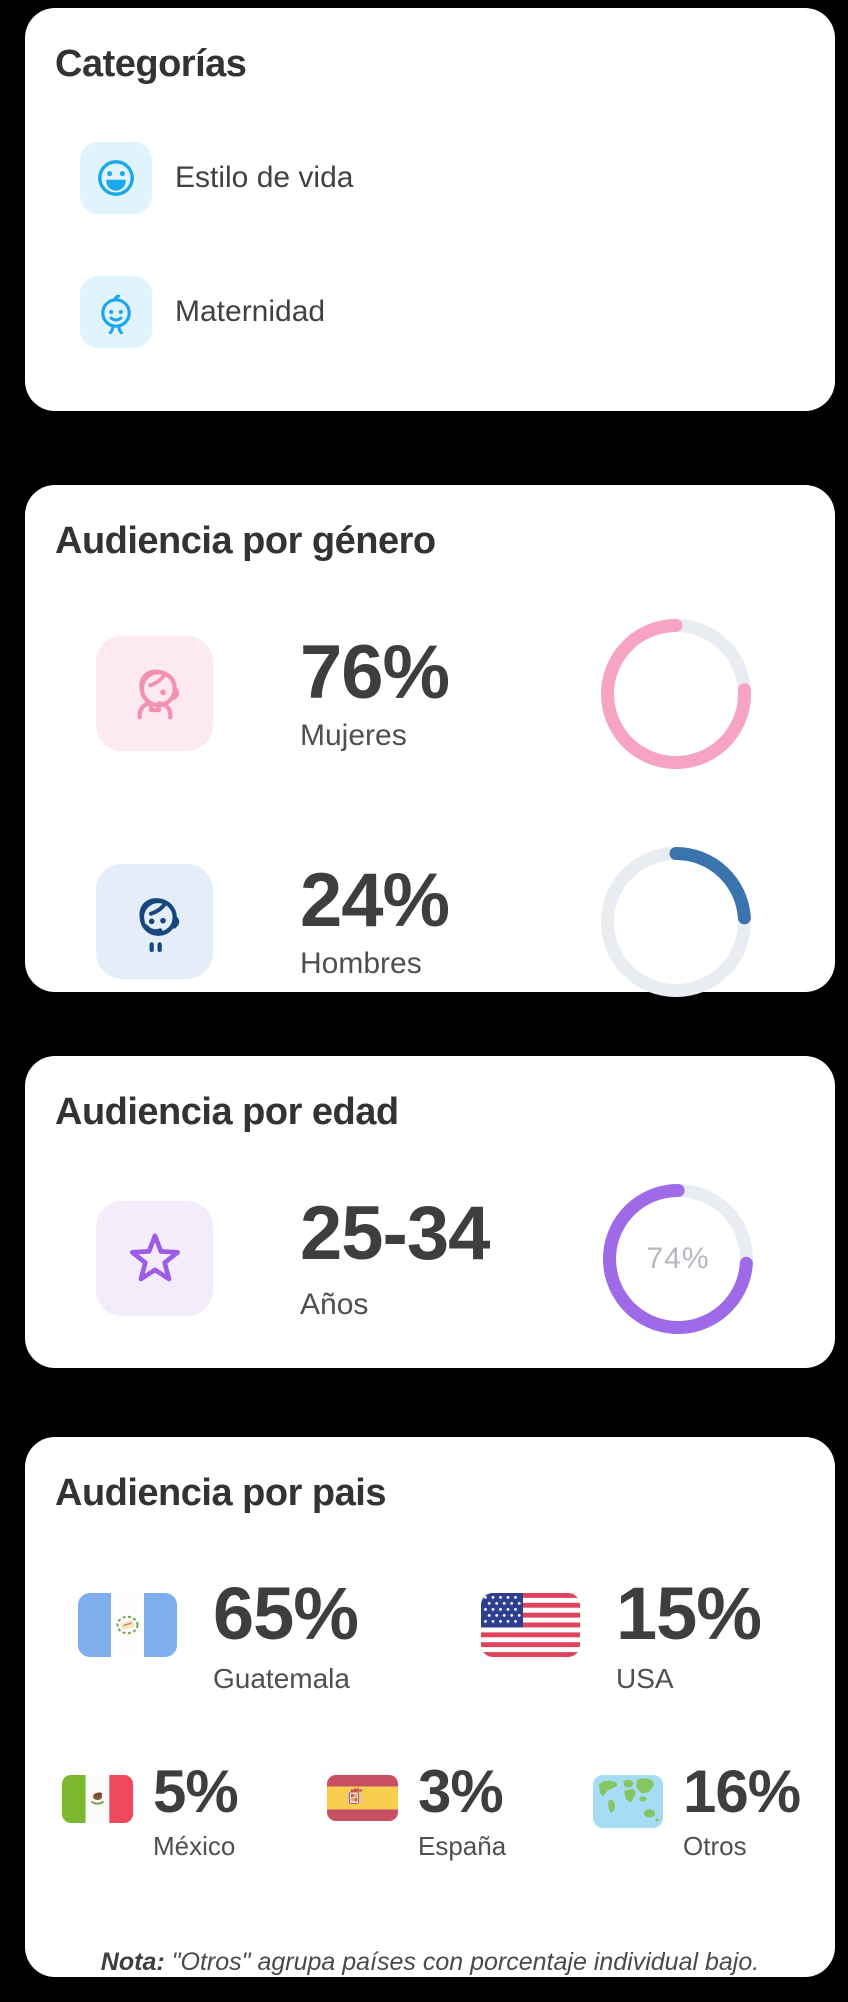  What do you see at coordinates (461, 1791) in the screenshot?
I see `spain-percentage: 3%` at bounding box center [461, 1791].